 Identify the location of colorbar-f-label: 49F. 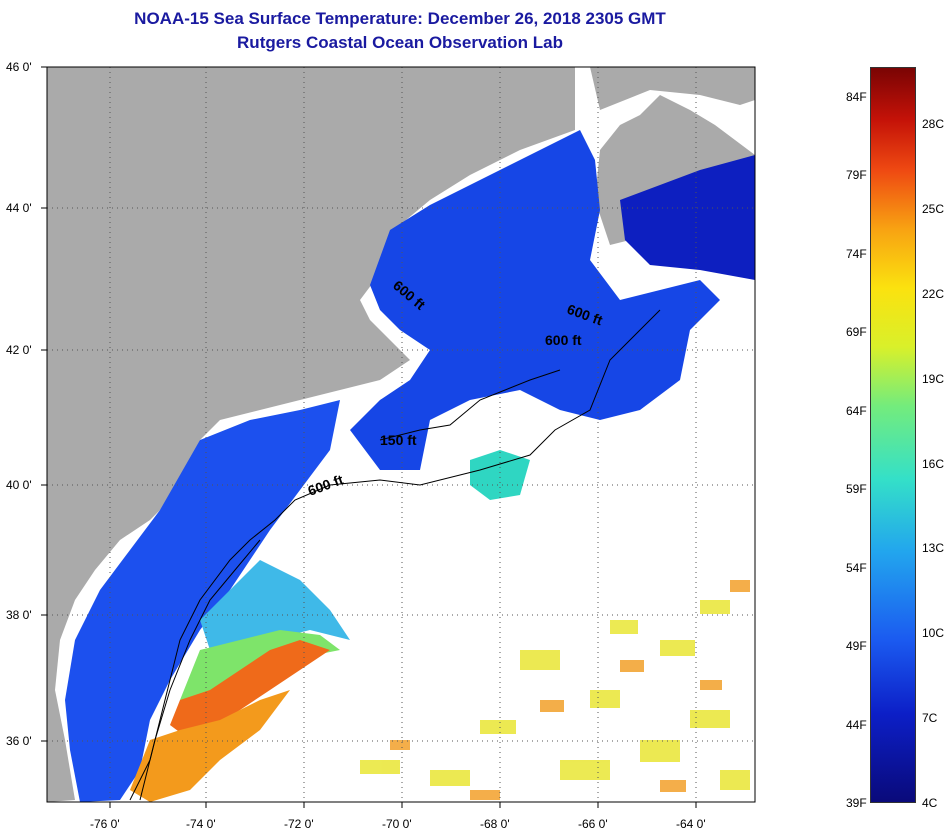
(856, 646).